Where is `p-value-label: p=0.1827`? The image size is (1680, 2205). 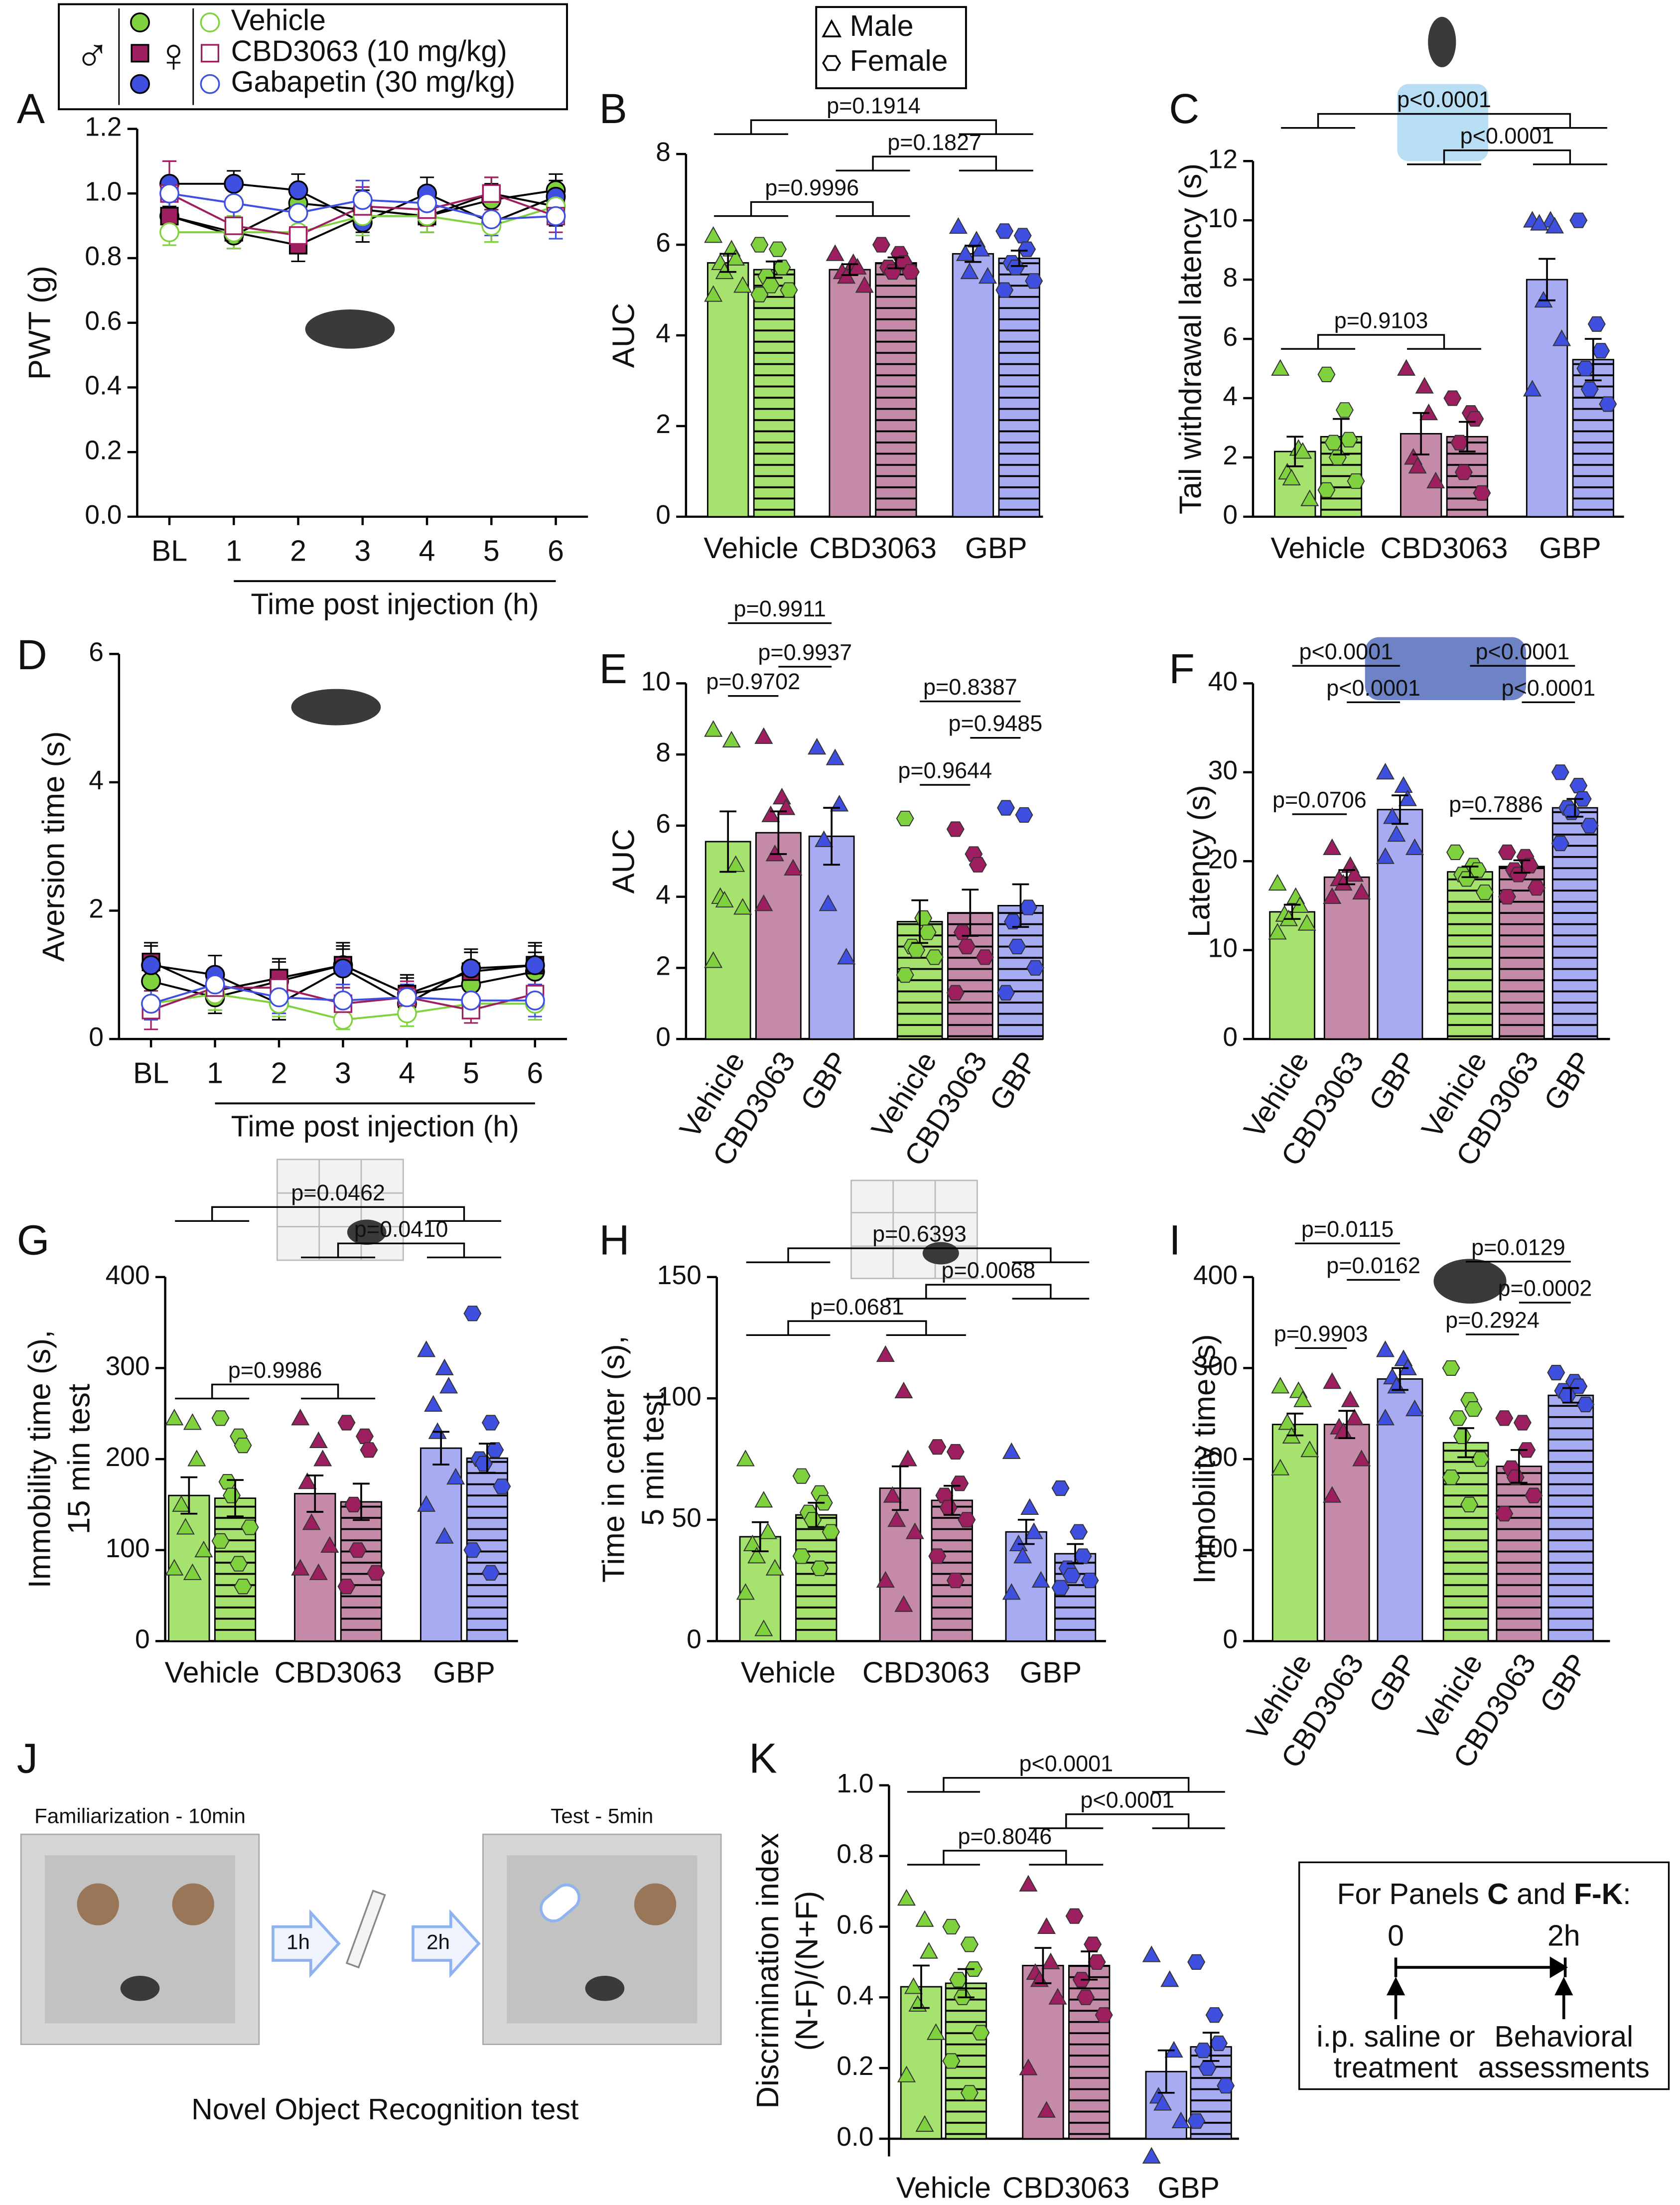 p-value-label: p=0.1827 is located at coordinates (934, 142).